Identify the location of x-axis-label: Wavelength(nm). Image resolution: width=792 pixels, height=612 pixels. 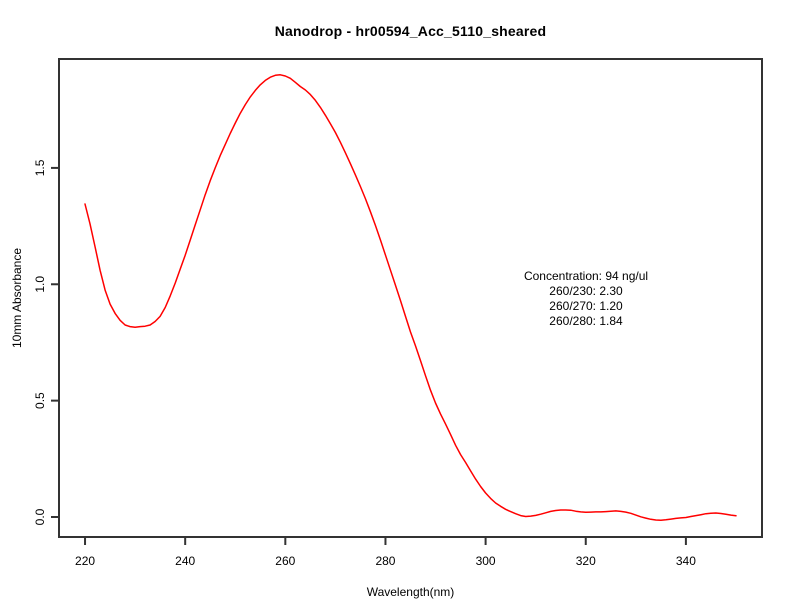
(410, 592).